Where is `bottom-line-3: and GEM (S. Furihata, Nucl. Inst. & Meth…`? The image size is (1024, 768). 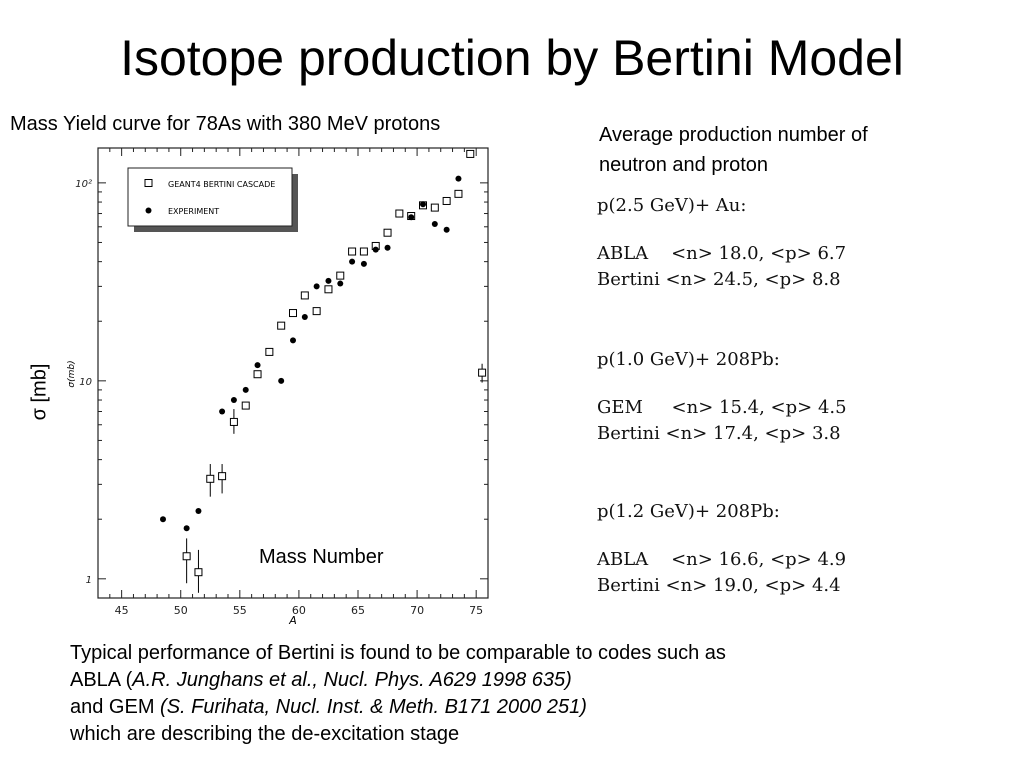
bottom-line-3: and GEM (S. Furihata, Nucl. Inst. & Meth… is located at coordinates (398, 707).